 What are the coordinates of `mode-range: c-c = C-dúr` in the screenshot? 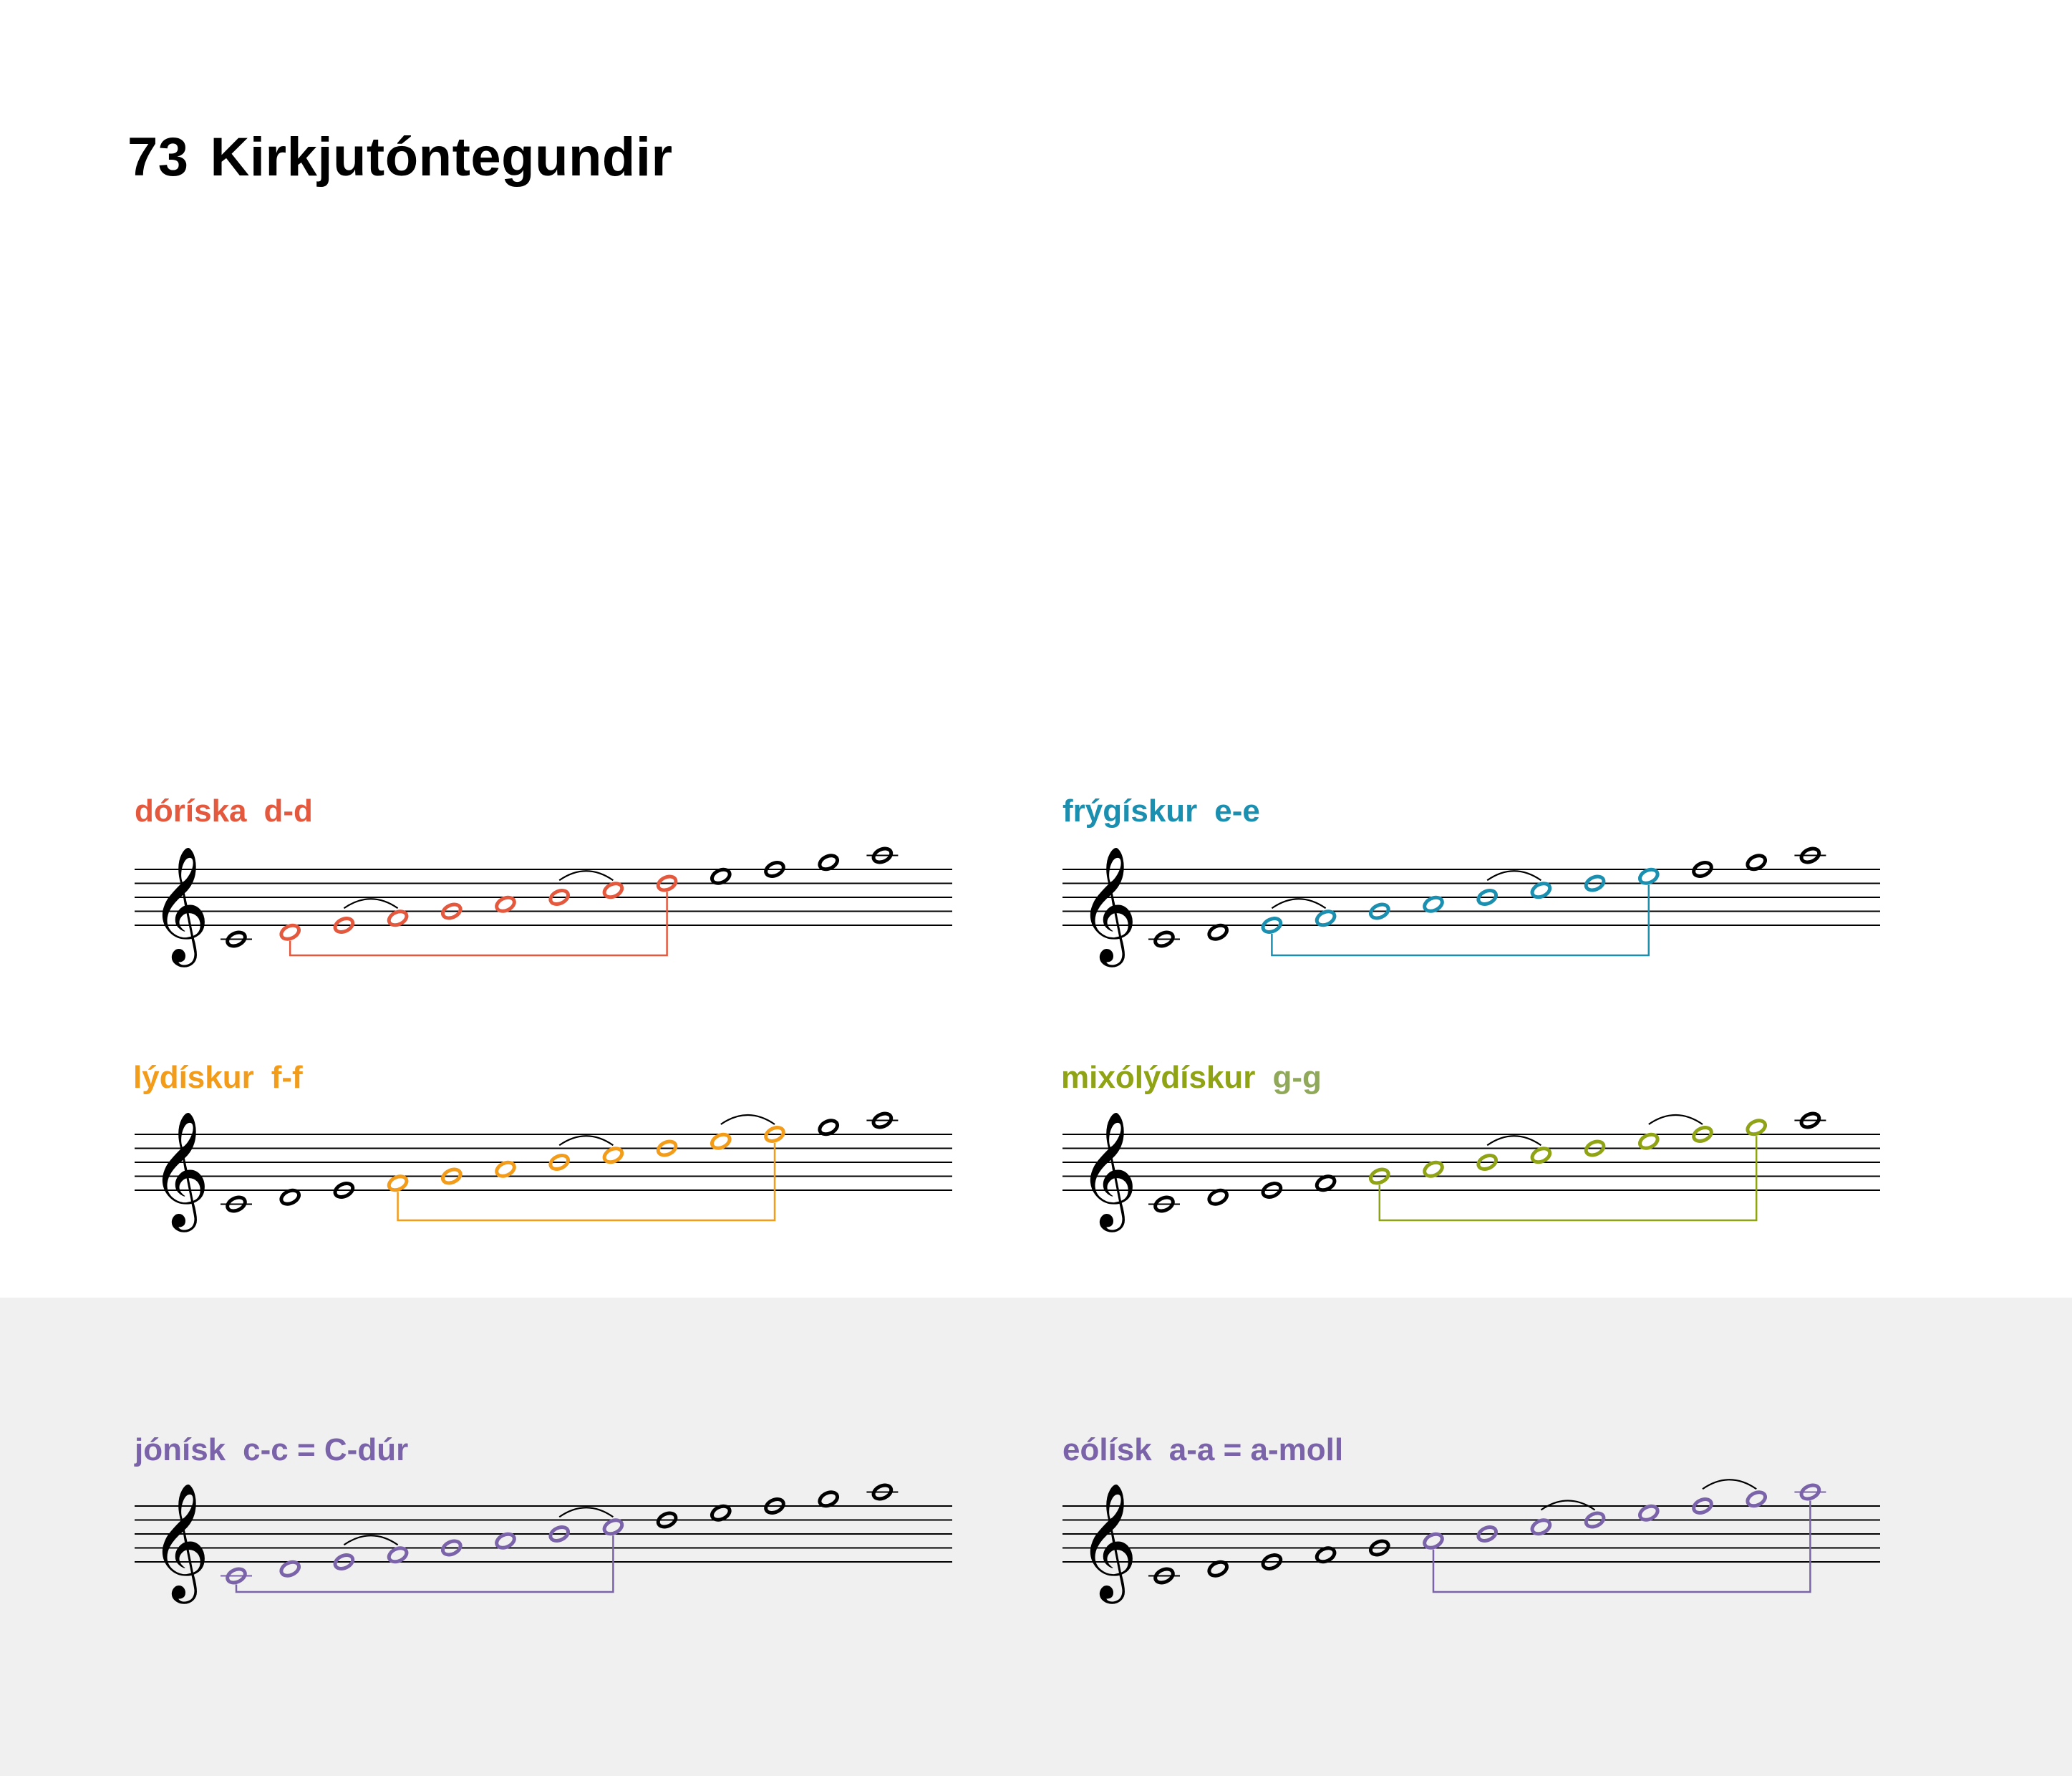 It's located at (326, 1450).